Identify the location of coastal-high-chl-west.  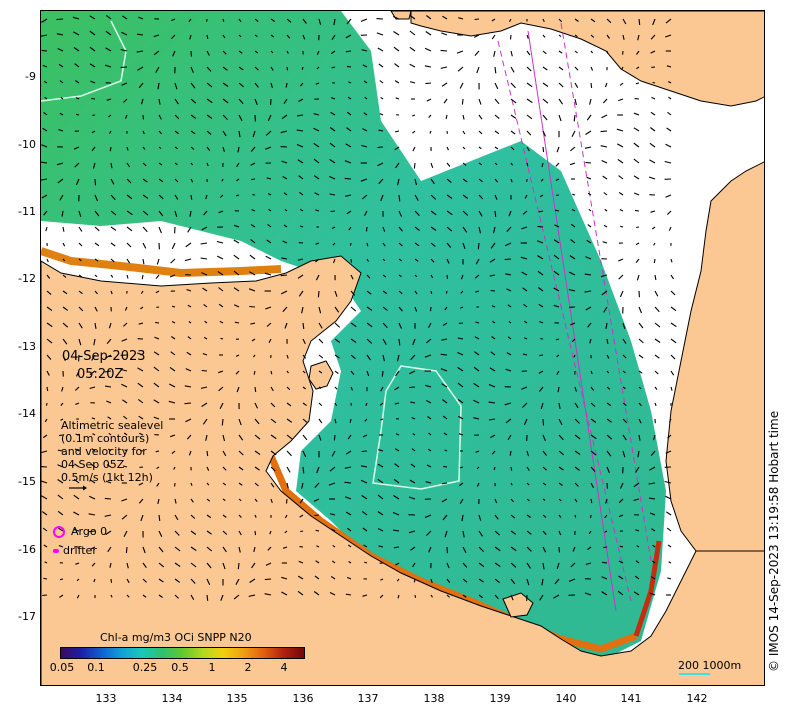
(161, 262).